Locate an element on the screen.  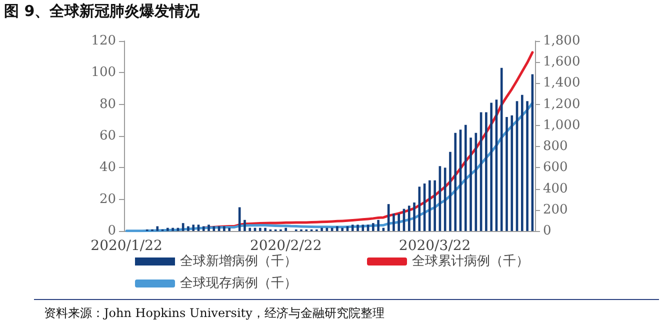
y2-tick-label: 0 is located at coordinates (547, 231).